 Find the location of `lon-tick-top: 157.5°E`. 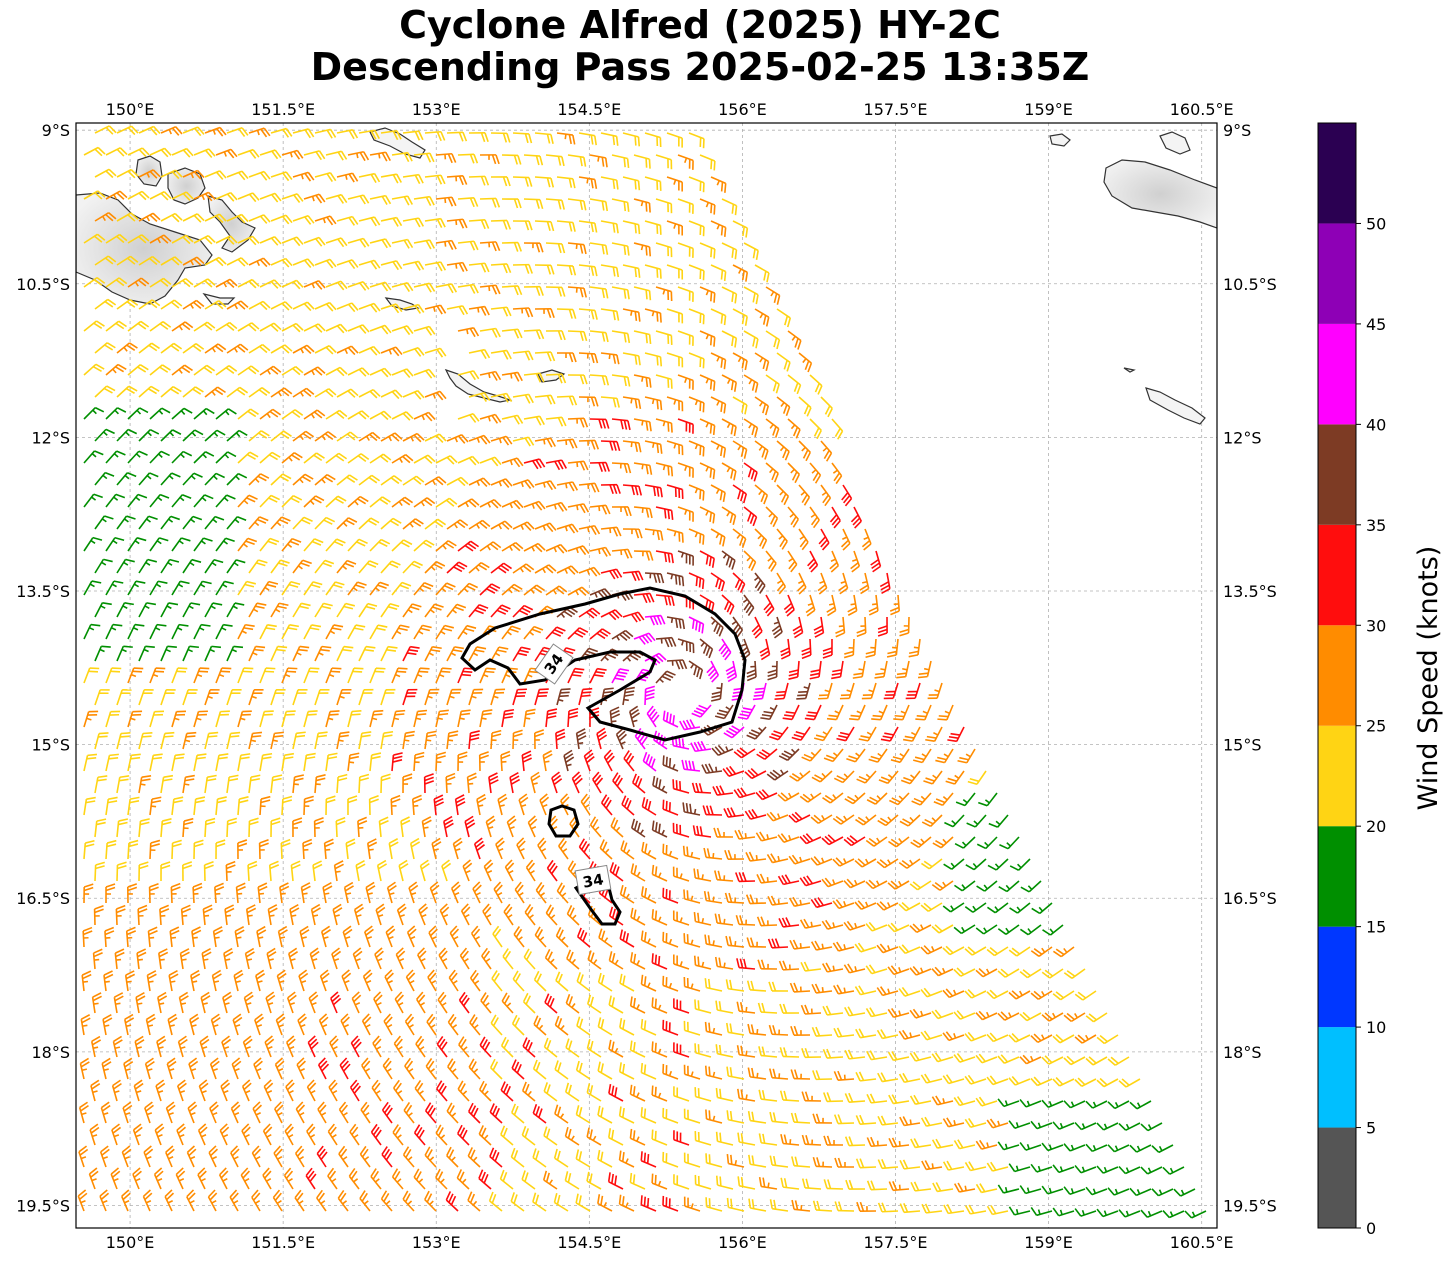

lon-tick-top: 157.5°E is located at coordinates (896, 109).